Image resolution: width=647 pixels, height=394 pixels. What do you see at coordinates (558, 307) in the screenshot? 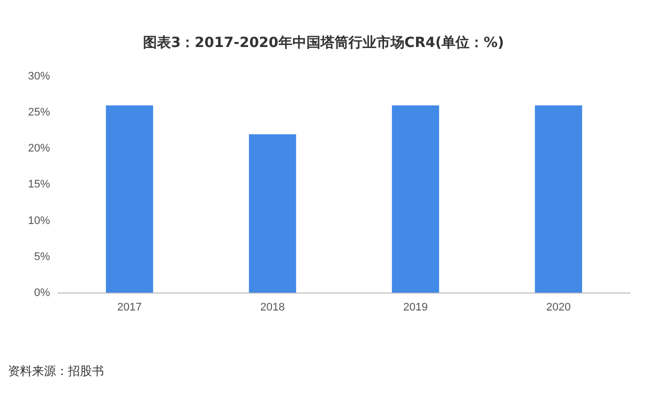
I see `x-tick-label: 2020` at bounding box center [558, 307].